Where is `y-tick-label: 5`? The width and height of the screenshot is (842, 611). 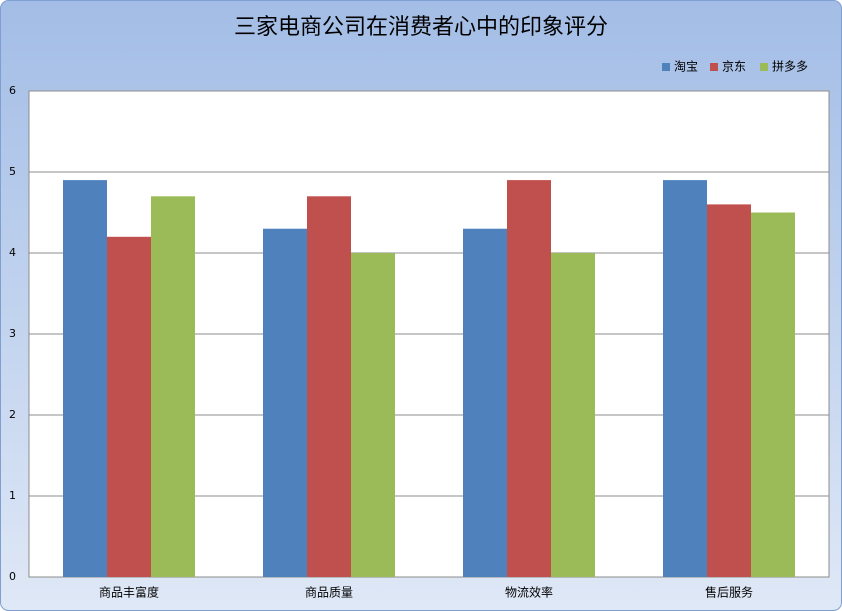 y-tick-label: 5 is located at coordinates (12, 171).